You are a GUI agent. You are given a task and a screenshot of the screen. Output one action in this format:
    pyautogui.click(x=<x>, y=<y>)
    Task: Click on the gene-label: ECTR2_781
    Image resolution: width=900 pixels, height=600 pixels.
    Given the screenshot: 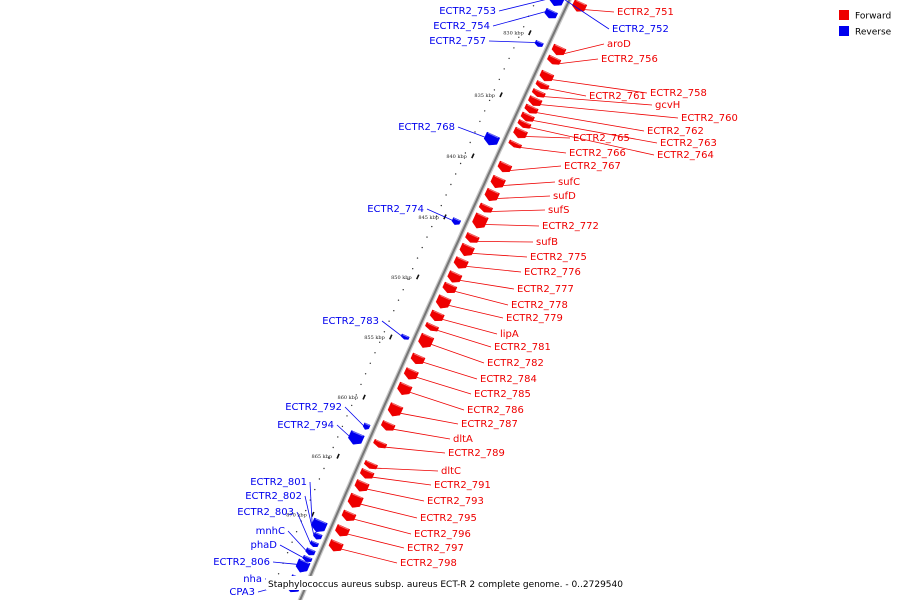 What is the action you would take?
    pyautogui.click(x=522, y=347)
    